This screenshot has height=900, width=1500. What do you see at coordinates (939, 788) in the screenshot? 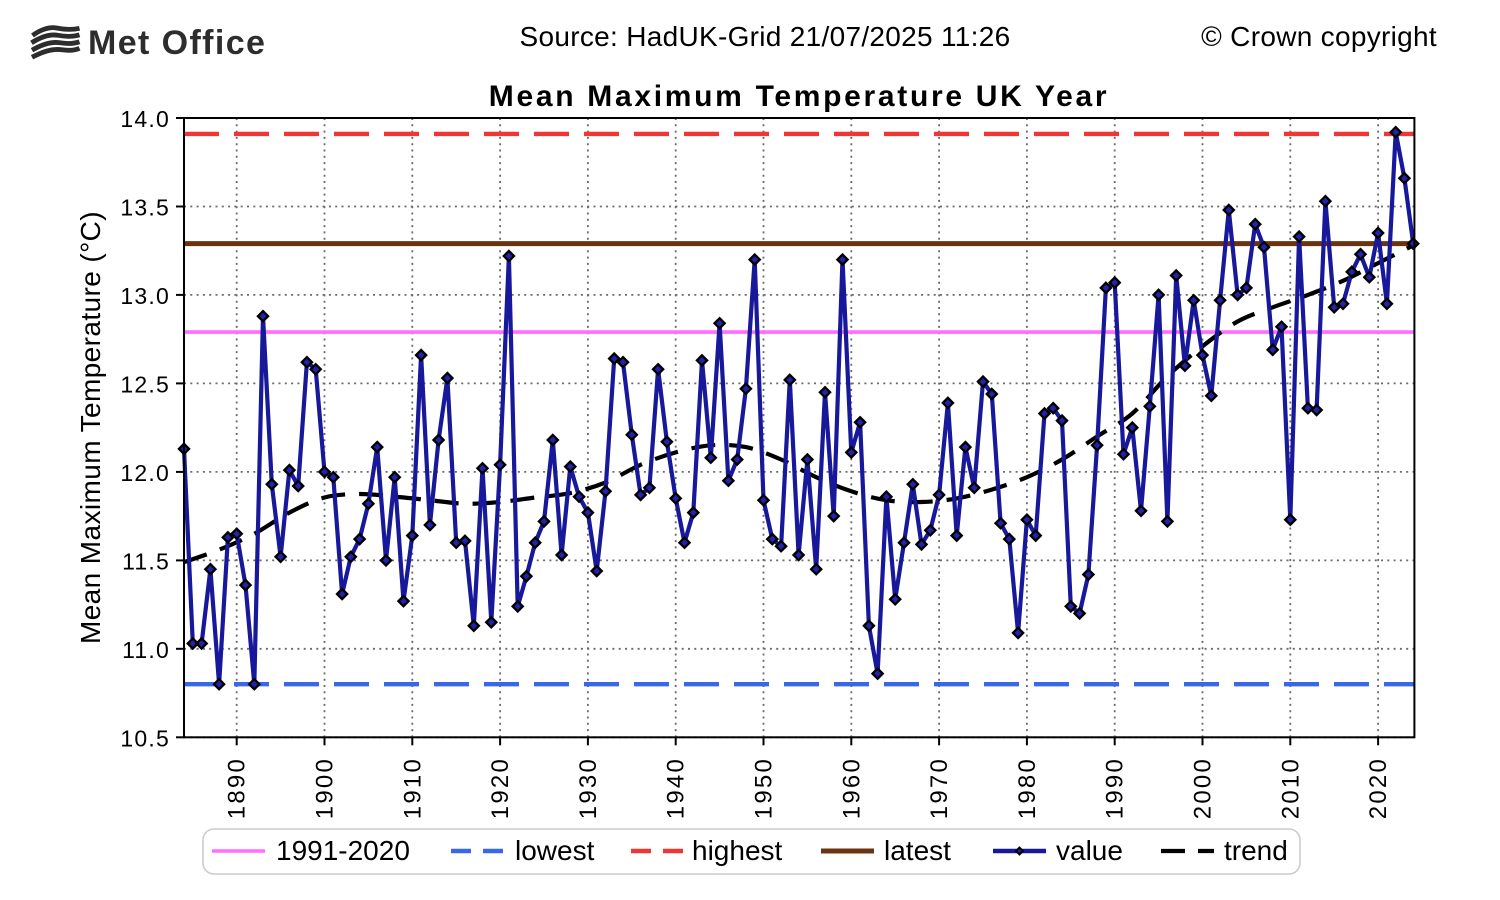
I see `svg-text: 1970` at bounding box center [939, 788].